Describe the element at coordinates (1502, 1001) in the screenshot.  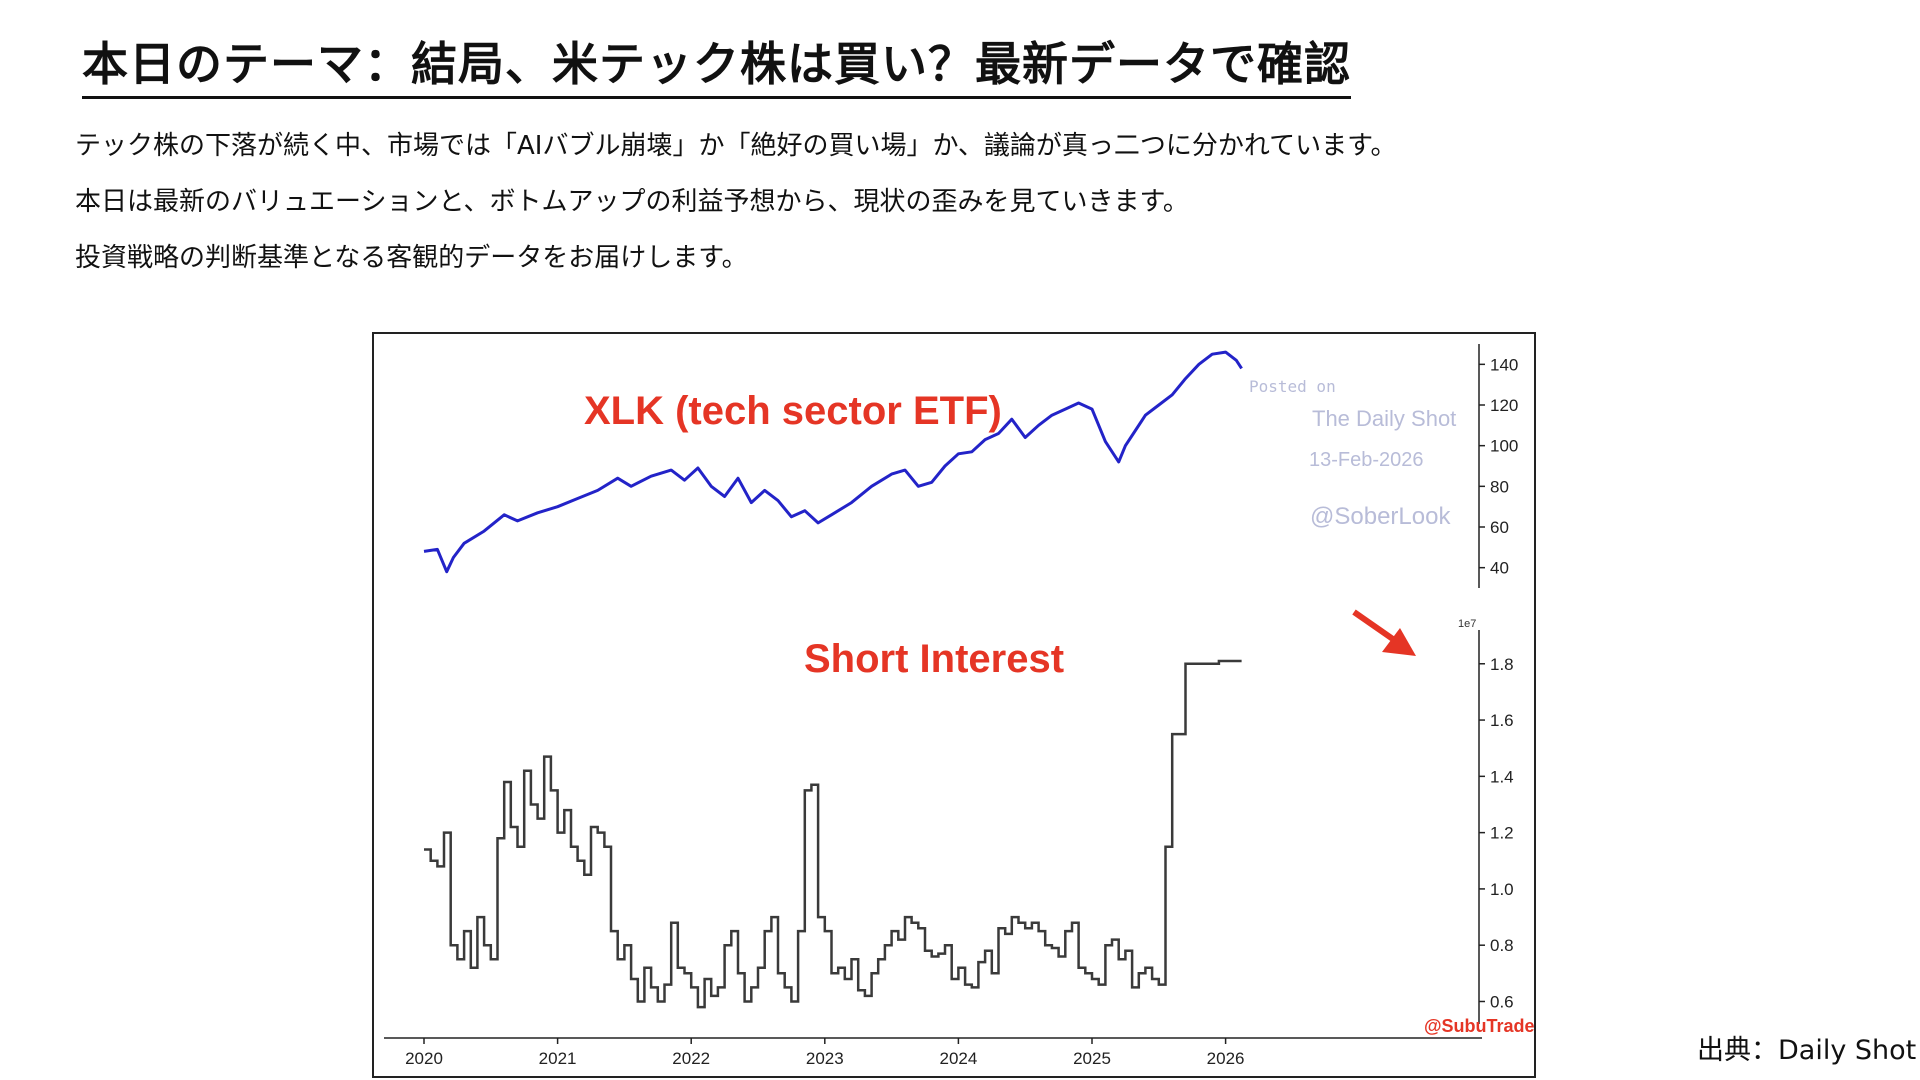
I see `short-interest-y-tick-label: 0.6` at that location.